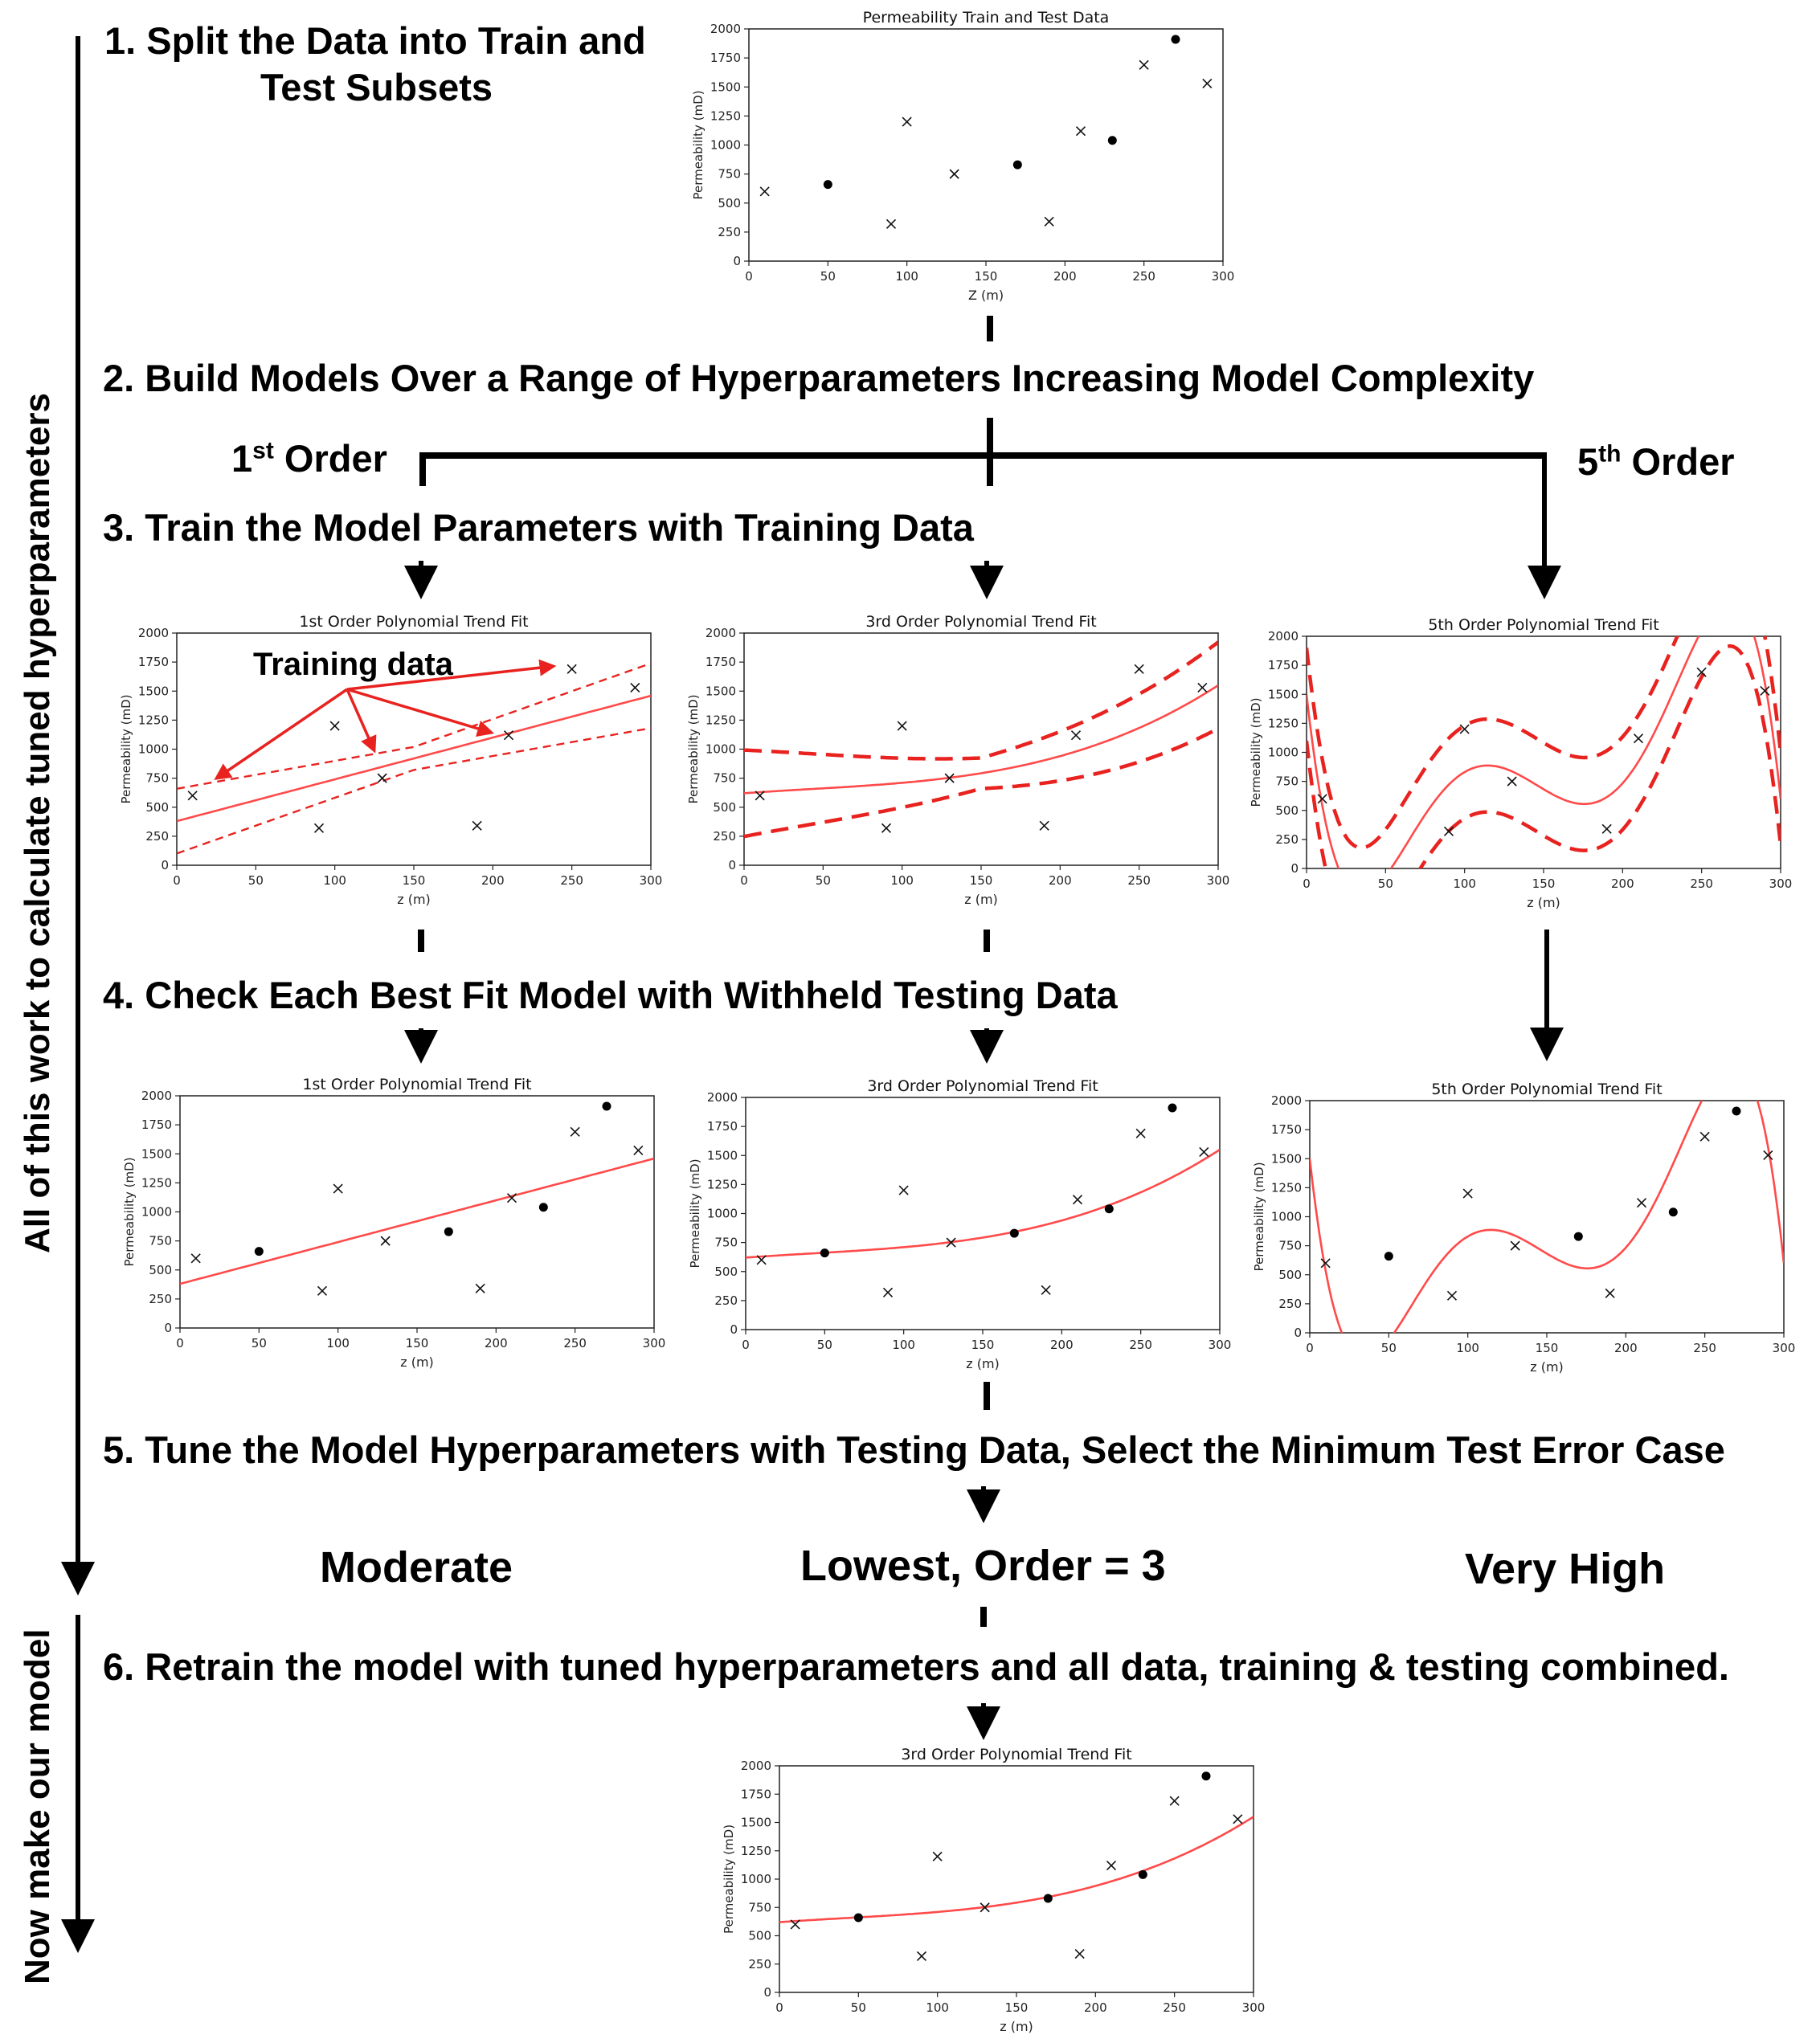 The image size is (1820, 2043). I want to click on result-3rd-order: Lowest, Order = 3, so click(983, 1566).